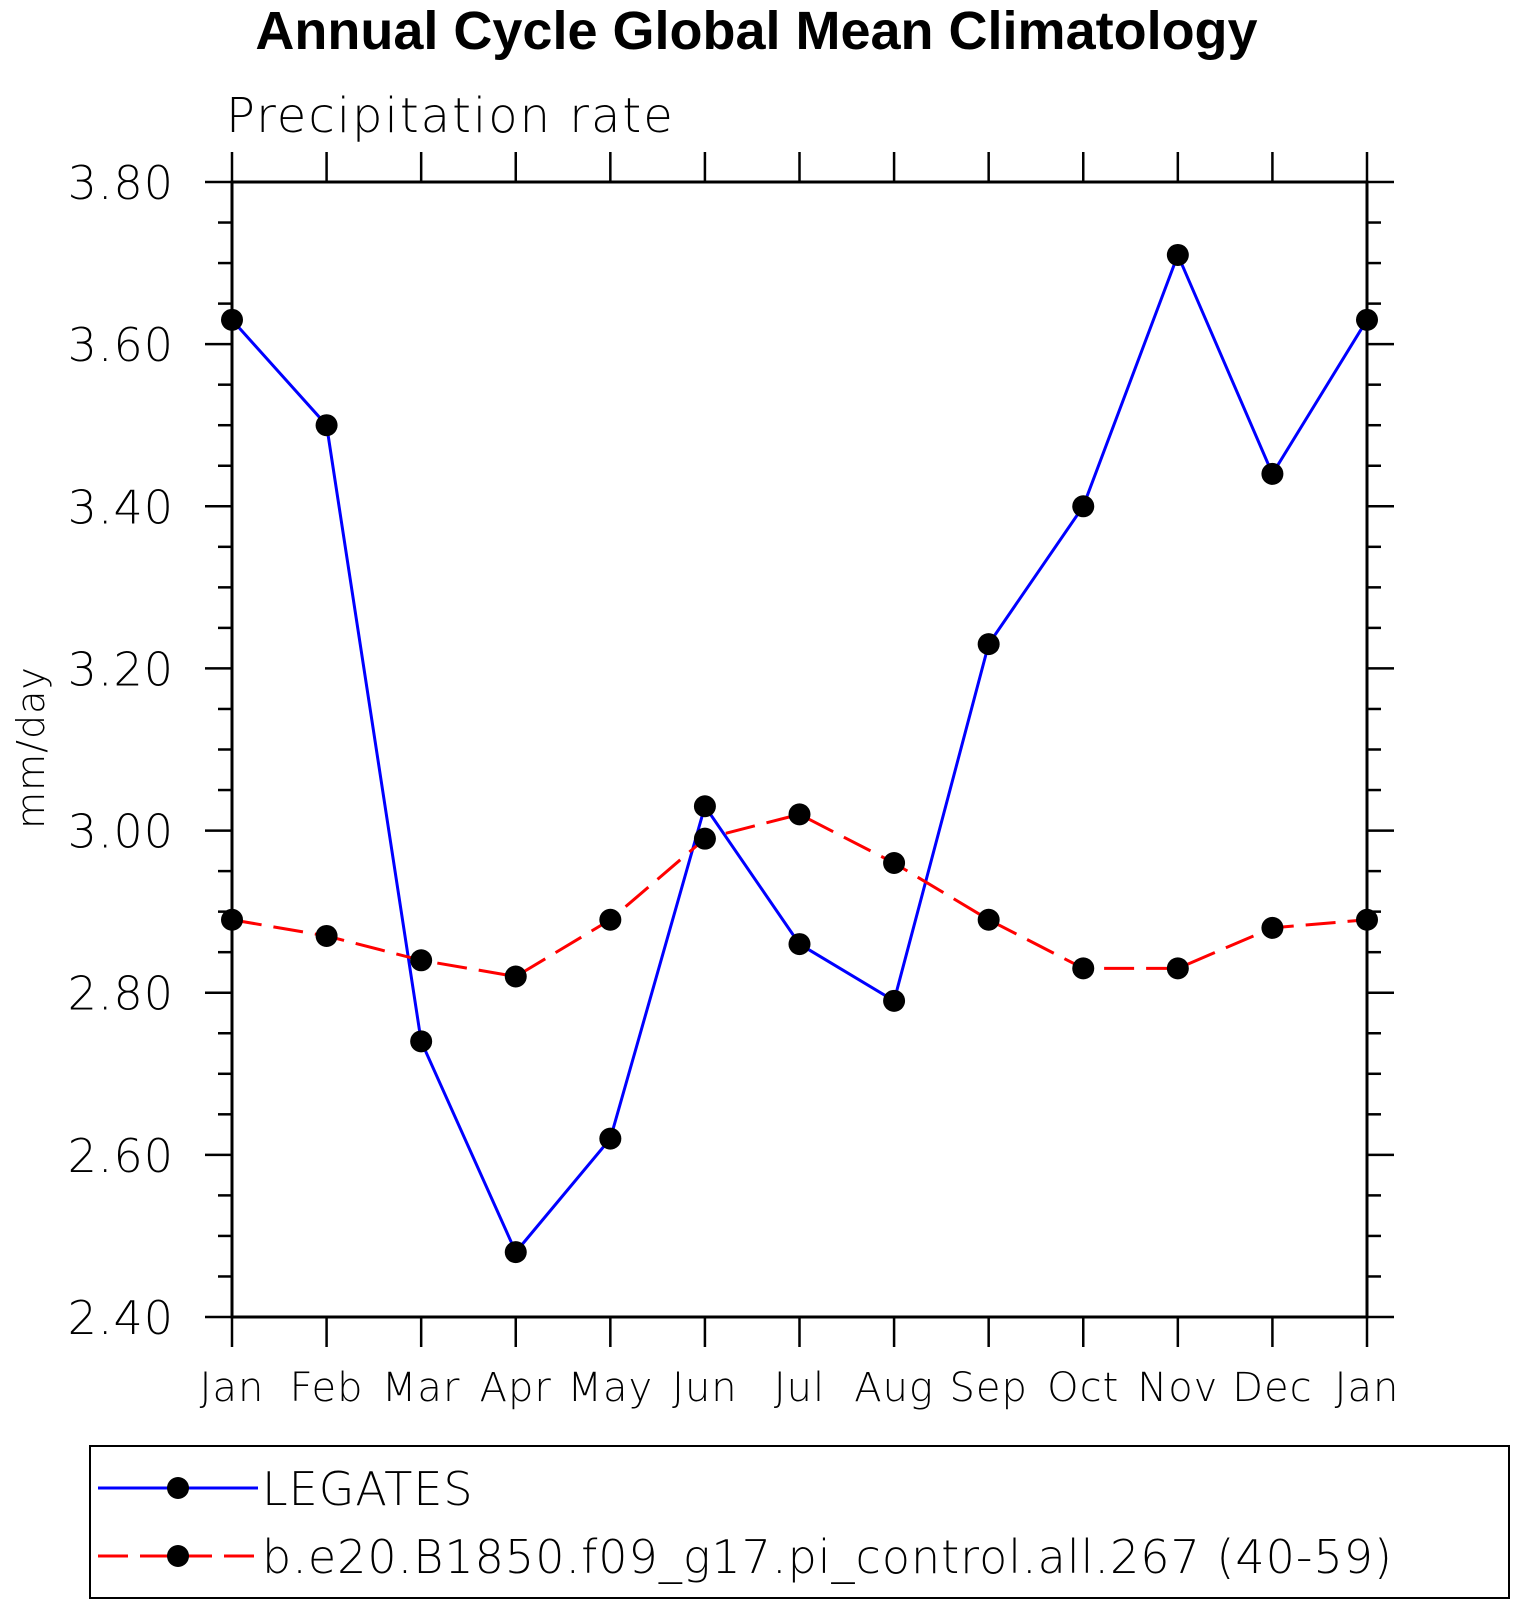  What do you see at coordinates (421, 1388) in the screenshot?
I see `x-tick-label: Mar` at bounding box center [421, 1388].